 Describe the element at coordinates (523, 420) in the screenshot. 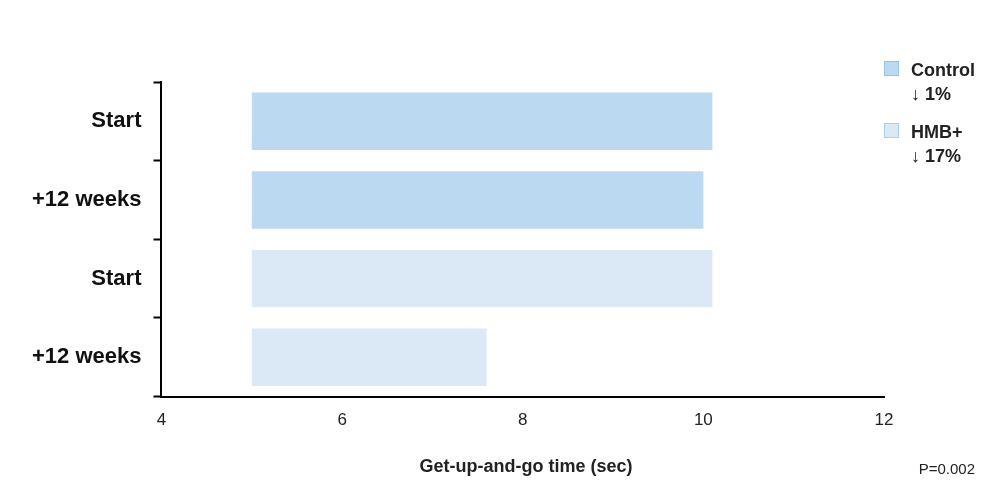

I see `x-tick-label: 8` at that location.